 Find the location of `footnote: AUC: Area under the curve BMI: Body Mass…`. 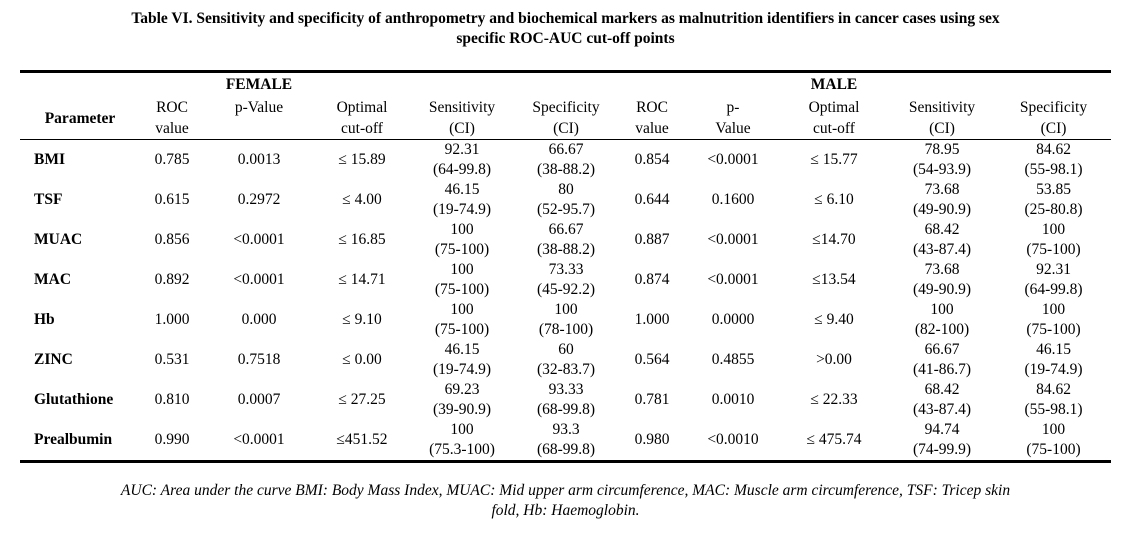

footnote: AUC: Area under the curve BMI: Body Mass… is located at coordinates (565, 501).